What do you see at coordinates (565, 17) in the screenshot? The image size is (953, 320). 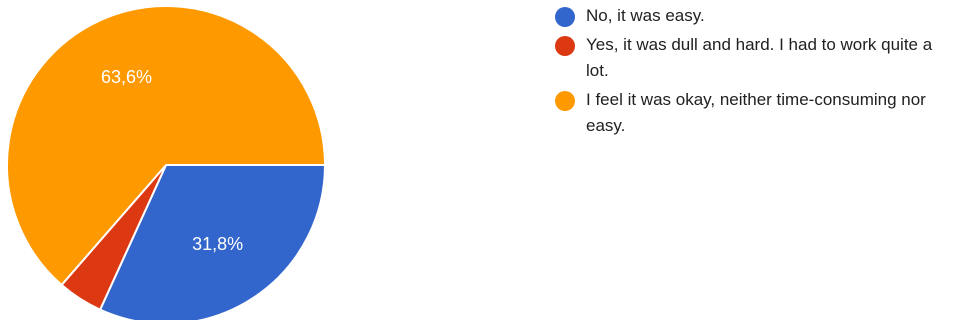 I see `legend-swatch-blue` at bounding box center [565, 17].